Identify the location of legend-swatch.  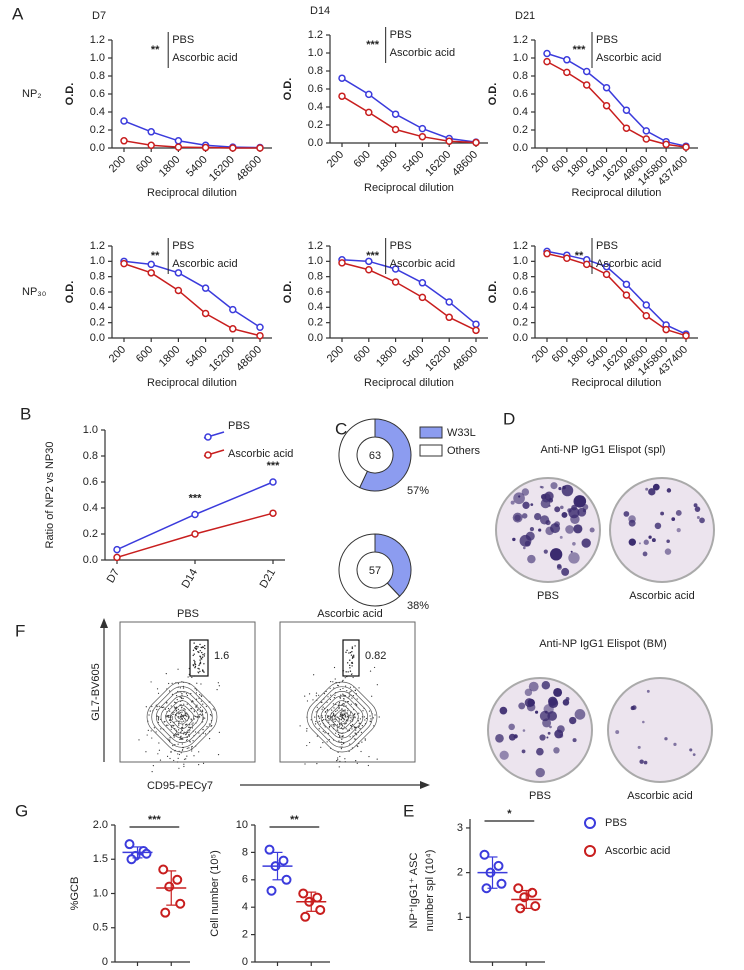
(431, 432).